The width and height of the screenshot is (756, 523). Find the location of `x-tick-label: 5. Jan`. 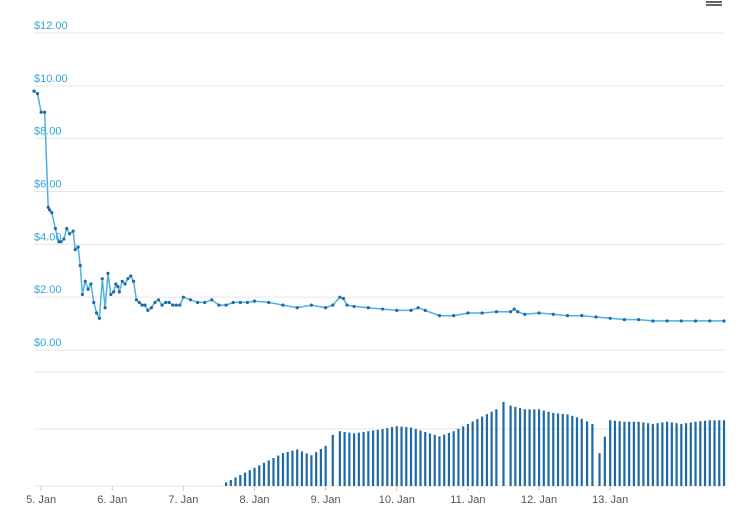

x-tick-label: 5. Jan is located at coordinates (41, 500).